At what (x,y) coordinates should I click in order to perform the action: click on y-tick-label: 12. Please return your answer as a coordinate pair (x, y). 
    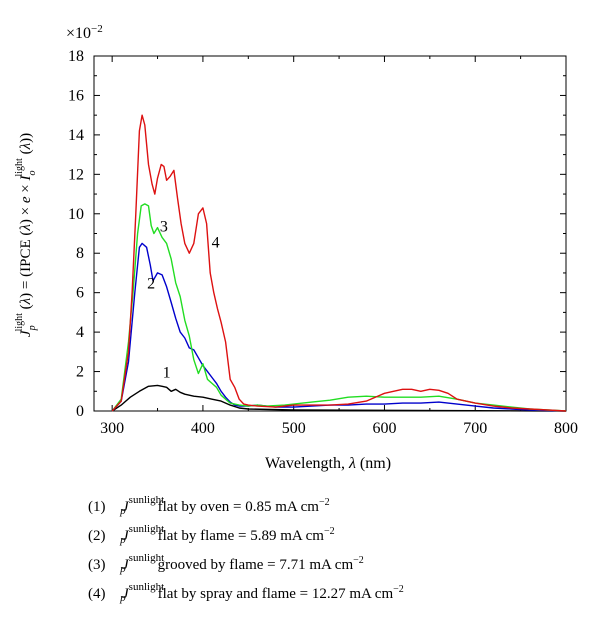
    Looking at the image, I should click on (76, 174).